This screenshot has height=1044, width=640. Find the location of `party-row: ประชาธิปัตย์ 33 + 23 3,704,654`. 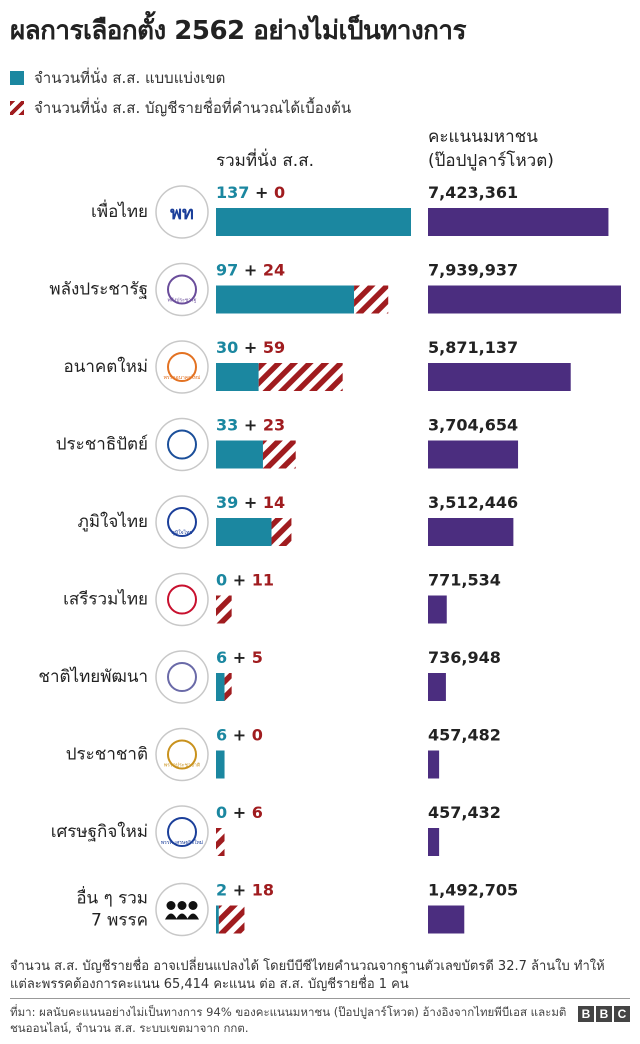

party-row: ประชาธิปัตย์ 33 + 23 3,704,654 is located at coordinates (287, 444).